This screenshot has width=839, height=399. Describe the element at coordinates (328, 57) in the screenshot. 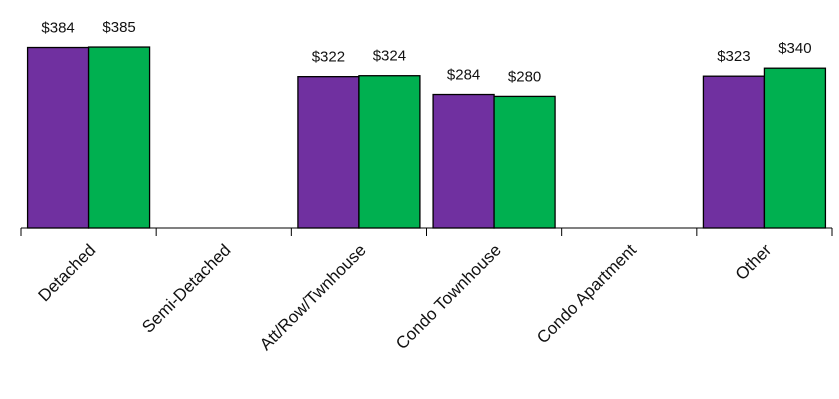

I see `data-label: $322` at that location.